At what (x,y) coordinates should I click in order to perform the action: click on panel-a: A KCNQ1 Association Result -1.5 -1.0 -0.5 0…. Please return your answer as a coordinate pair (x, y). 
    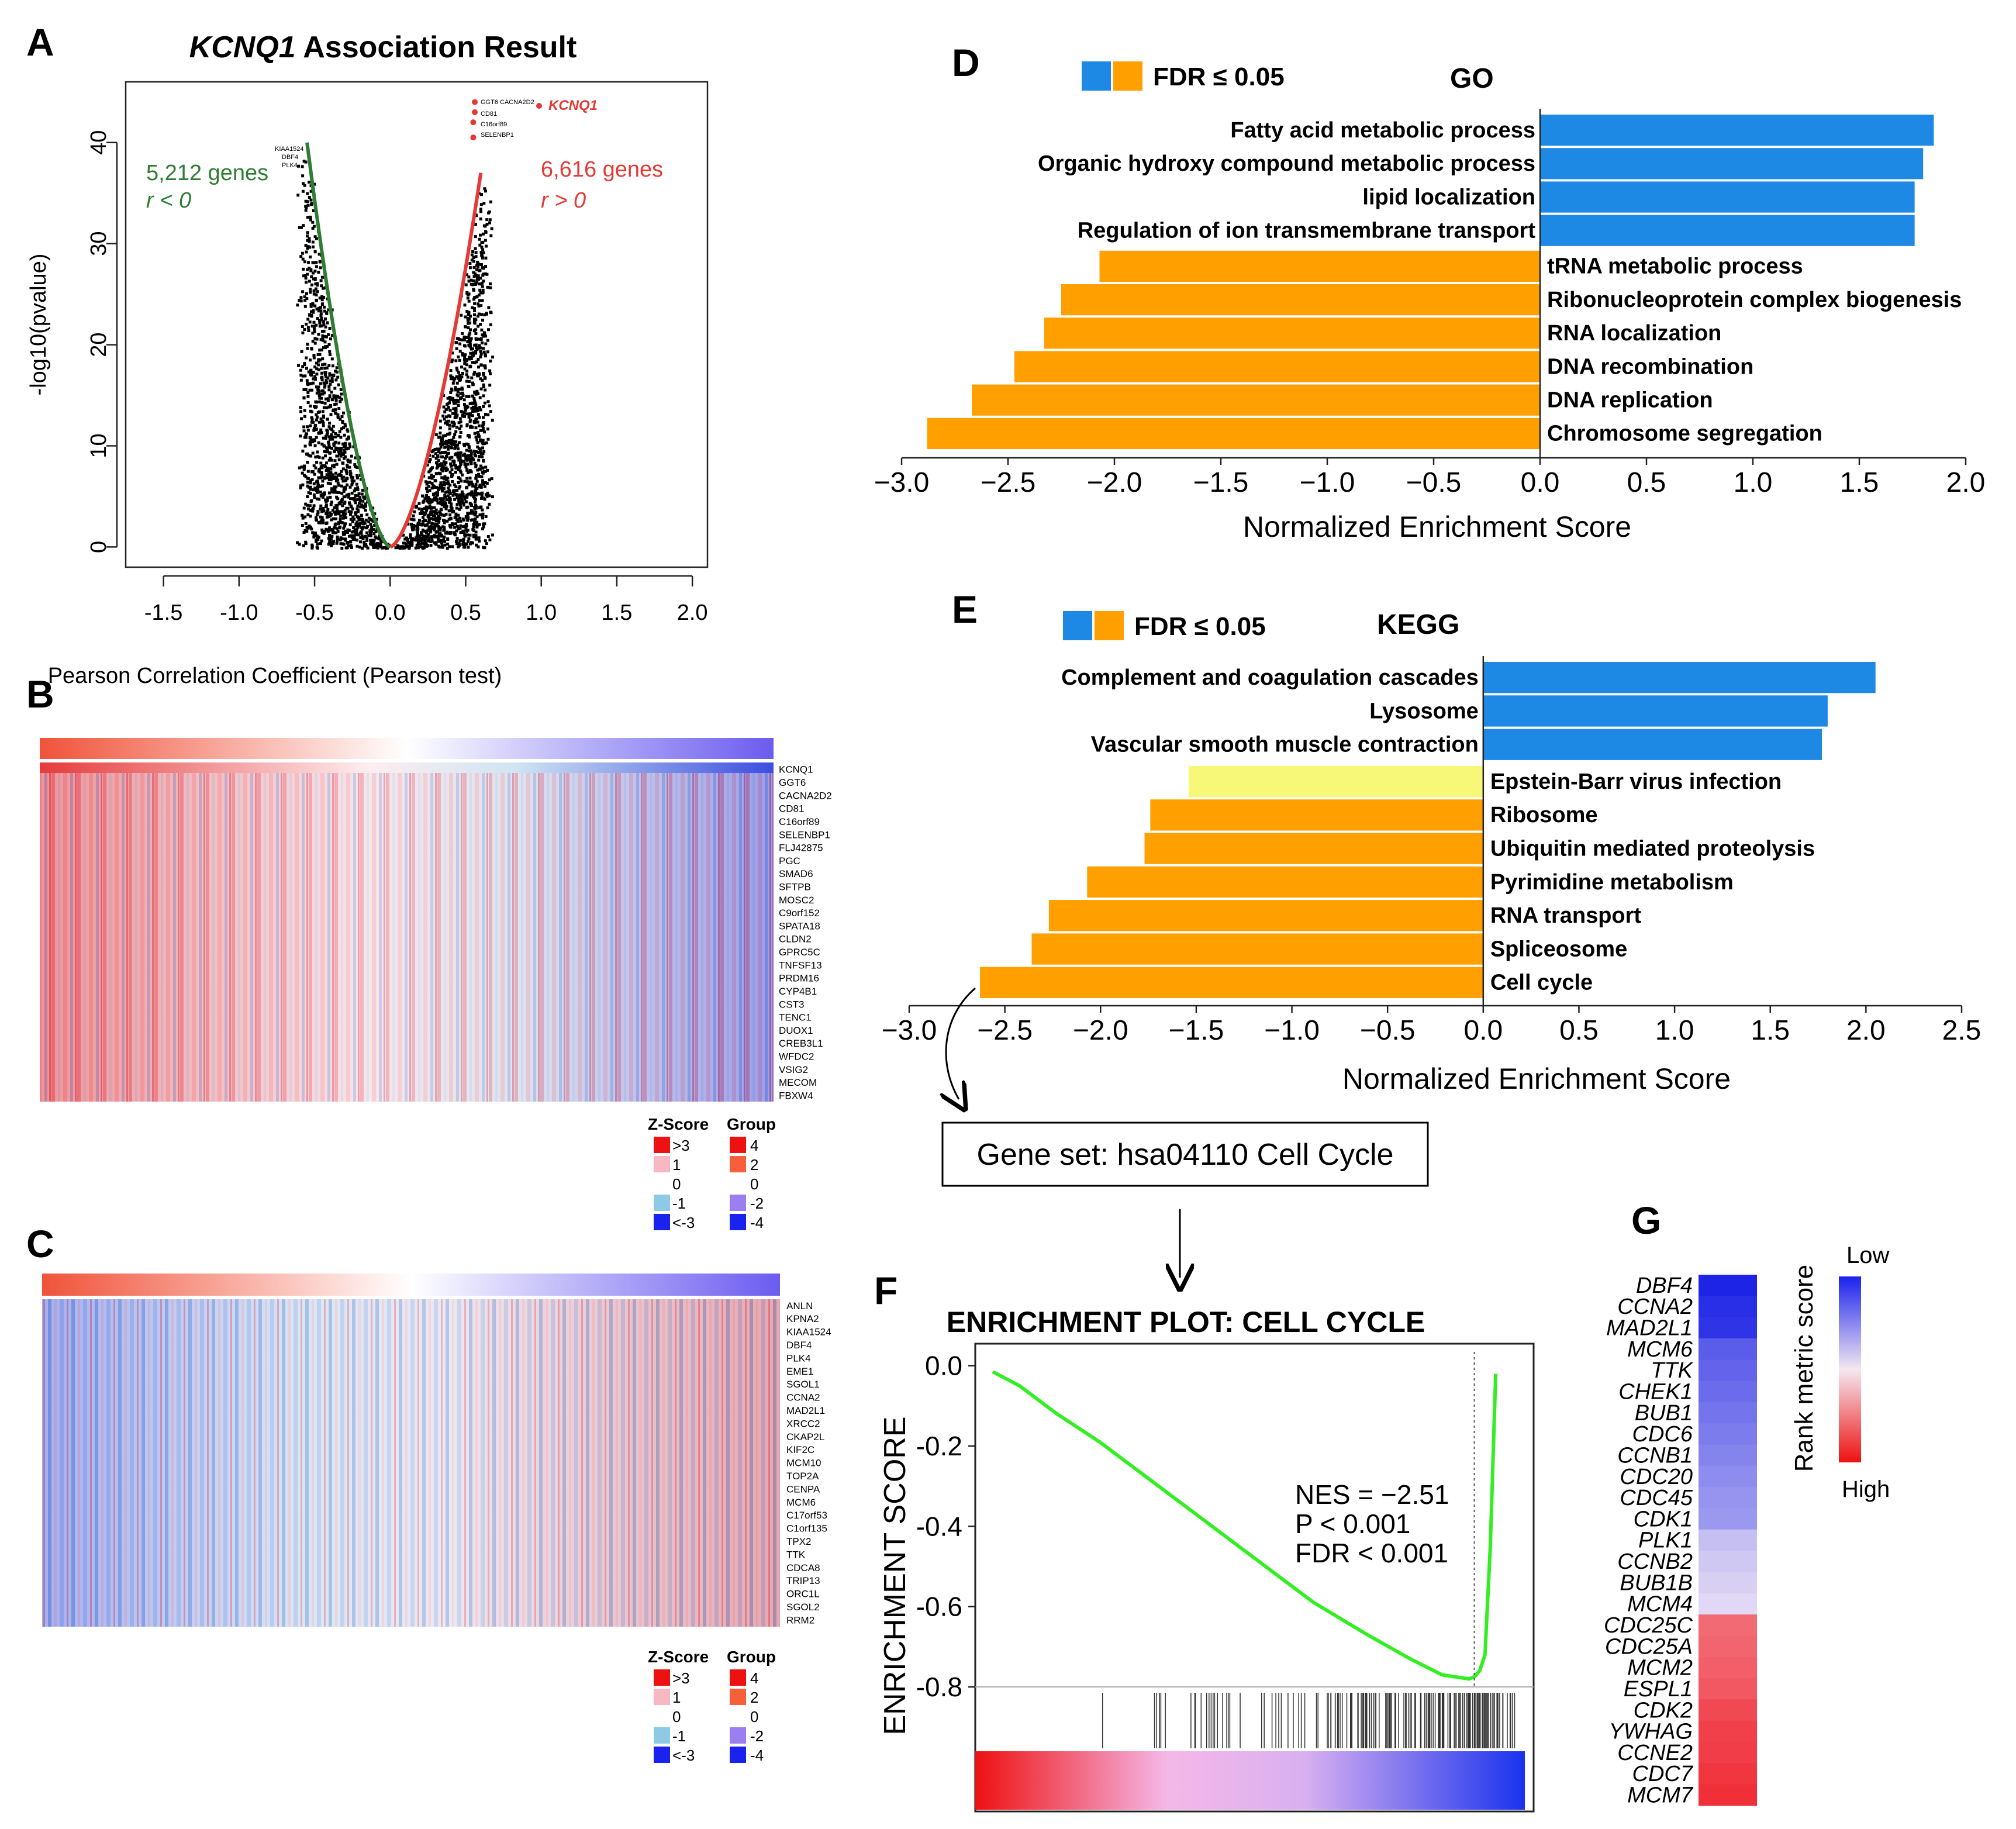
    Looking at the image, I should click on (367, 354).